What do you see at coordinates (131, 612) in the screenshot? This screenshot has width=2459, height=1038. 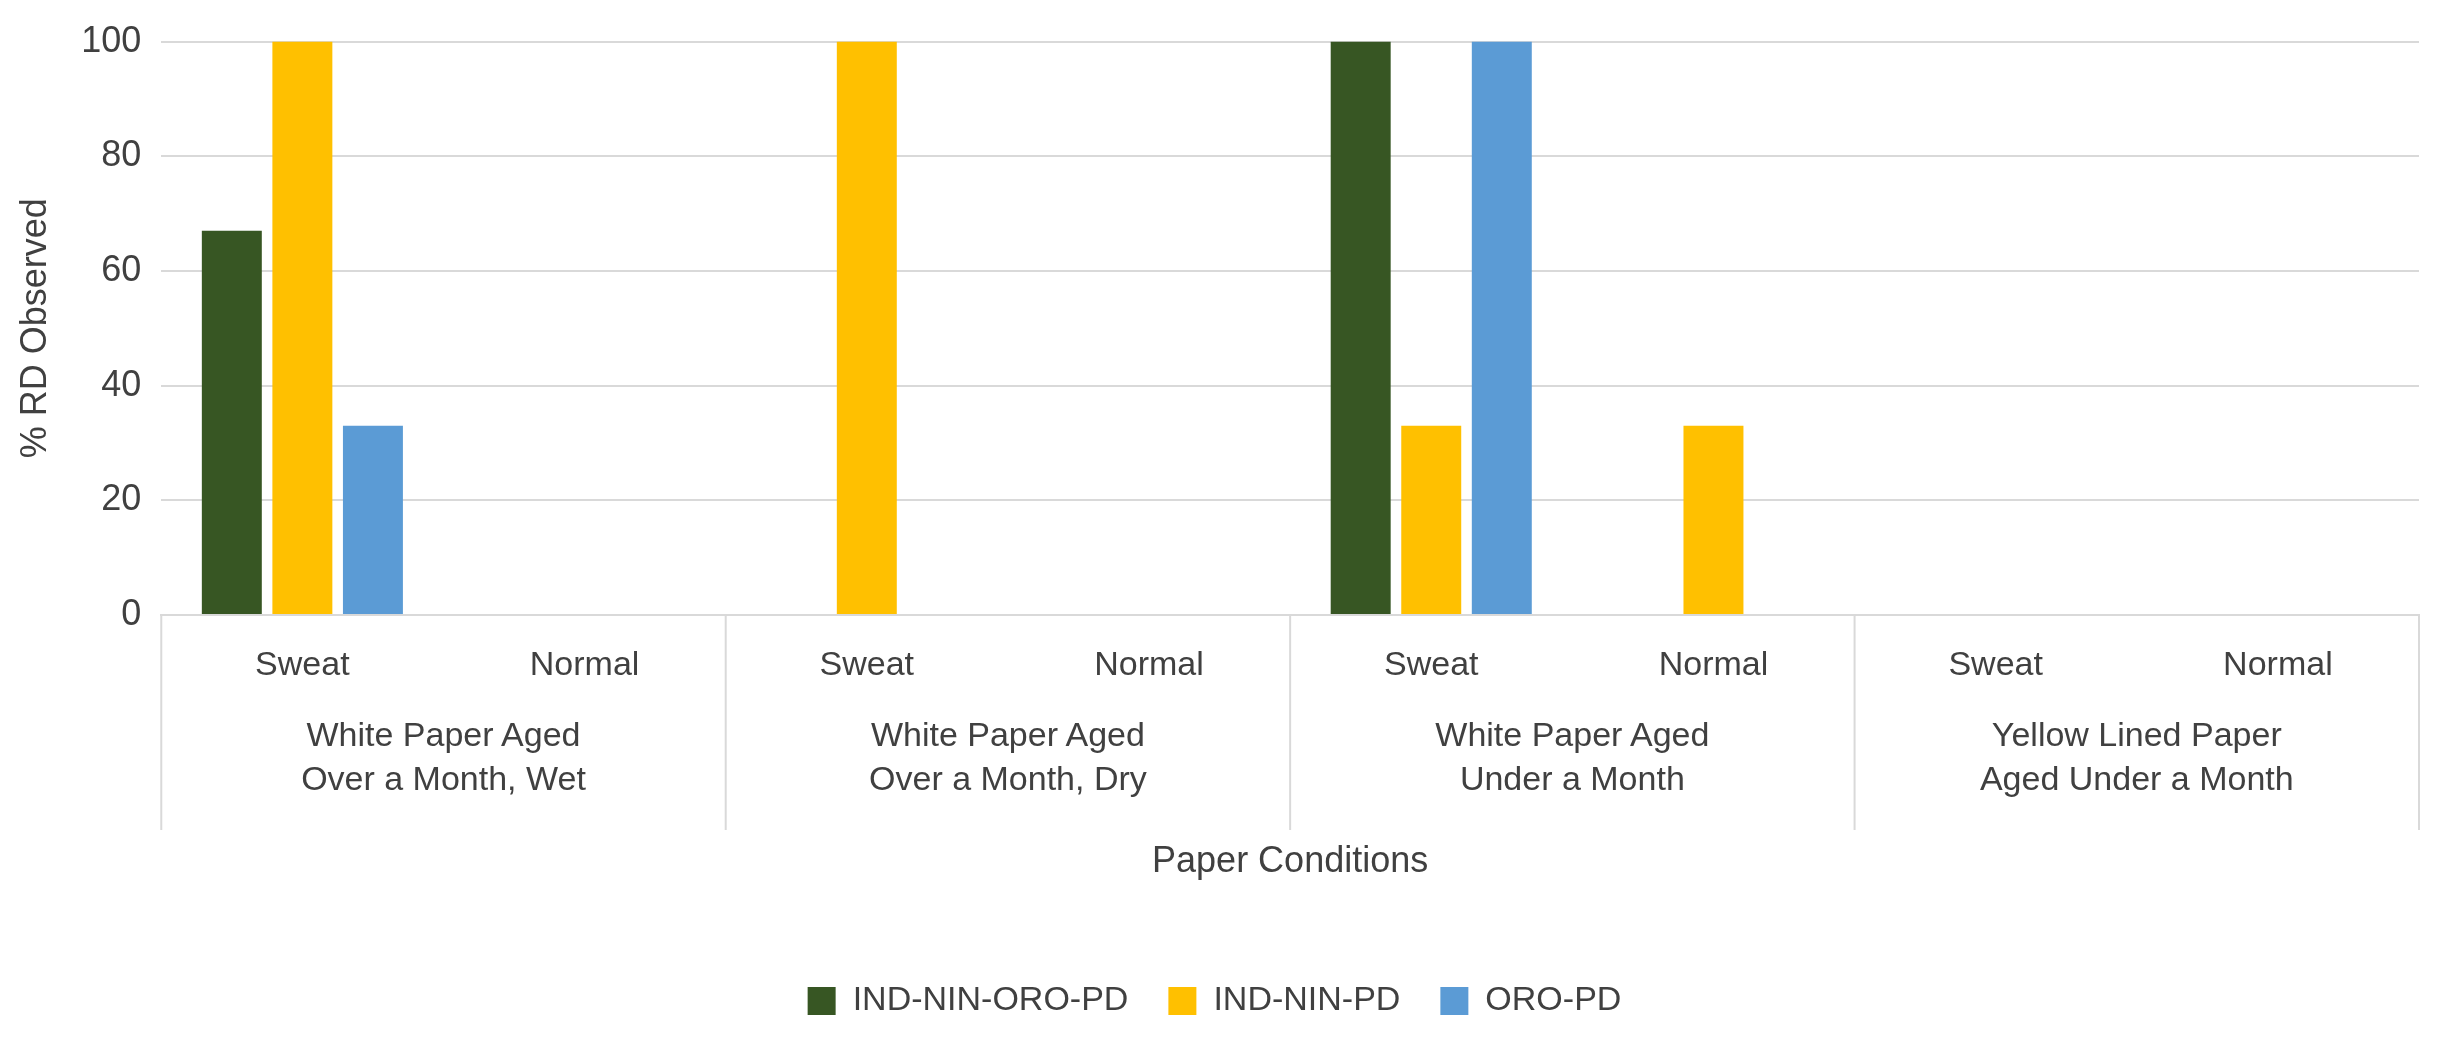 I see `y-tick-label: 0` at bounding box center [131, 612].